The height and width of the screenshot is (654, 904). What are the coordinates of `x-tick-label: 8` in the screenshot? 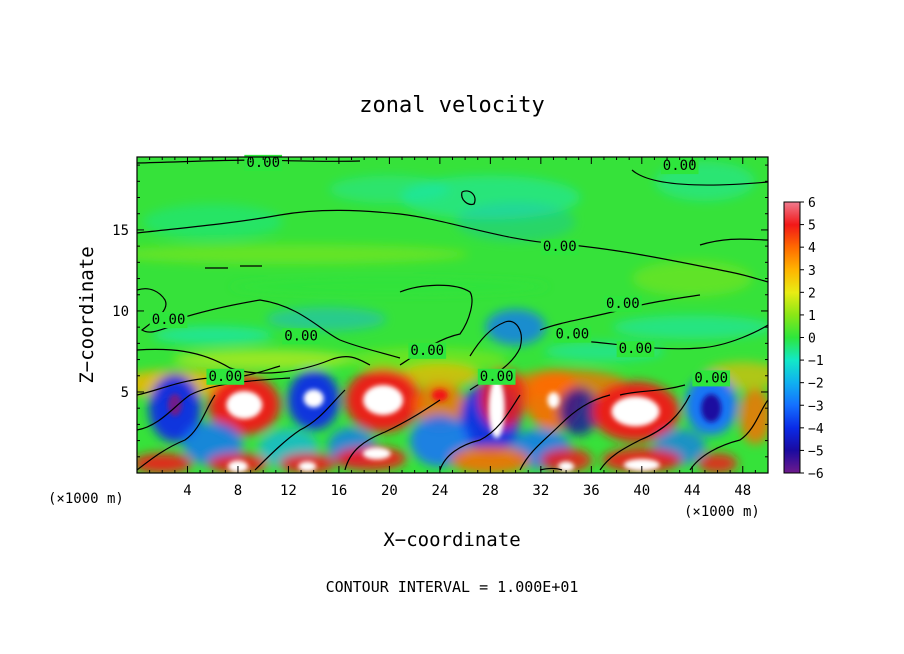 It's located at (238, 491).